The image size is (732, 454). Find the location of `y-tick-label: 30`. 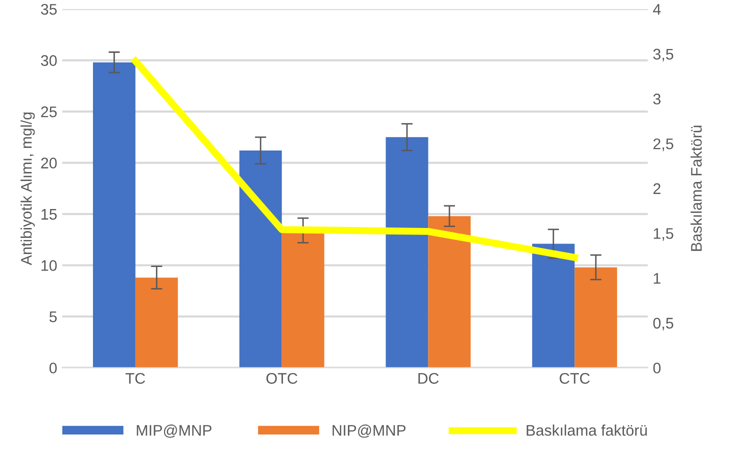

y-tick-label: 30 is located at coordinates (48, 60).